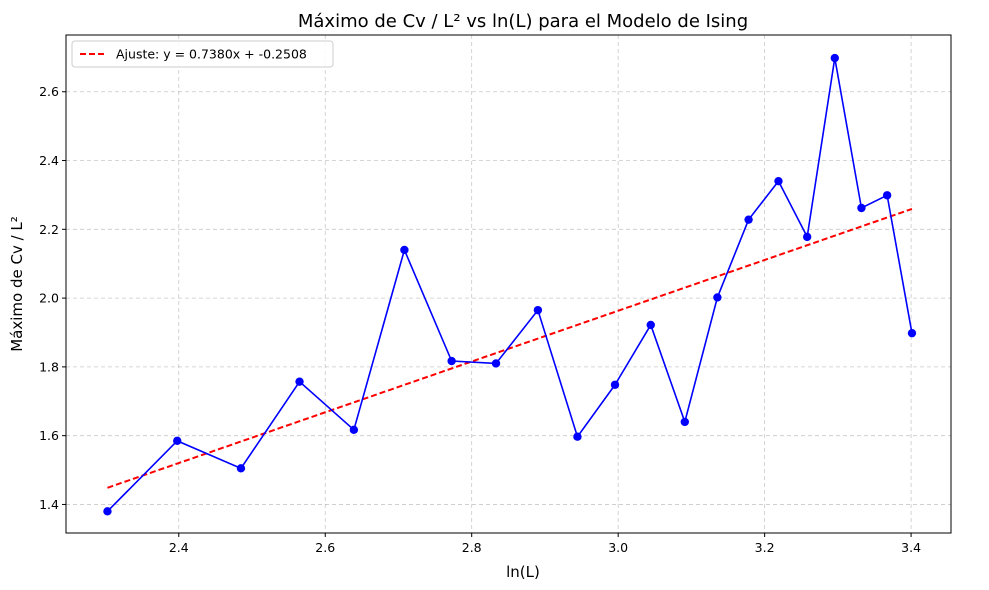 The width and height of the screenshot is (989, 590). What do you see at coordinates (911, 547) in the screenshot?
I see `x-tick-label: 3.4` at bounding box center [911, 547].